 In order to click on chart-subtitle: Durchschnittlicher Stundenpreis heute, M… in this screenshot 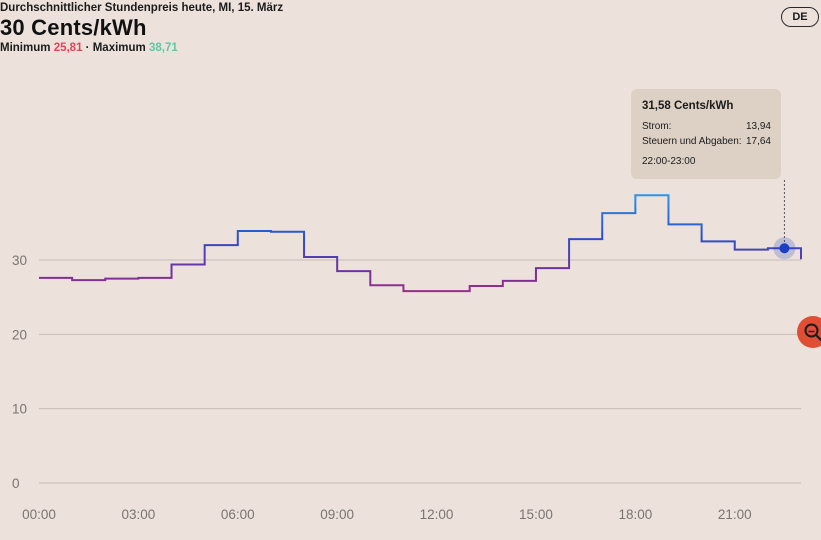, I will do `click(142, 8)`.